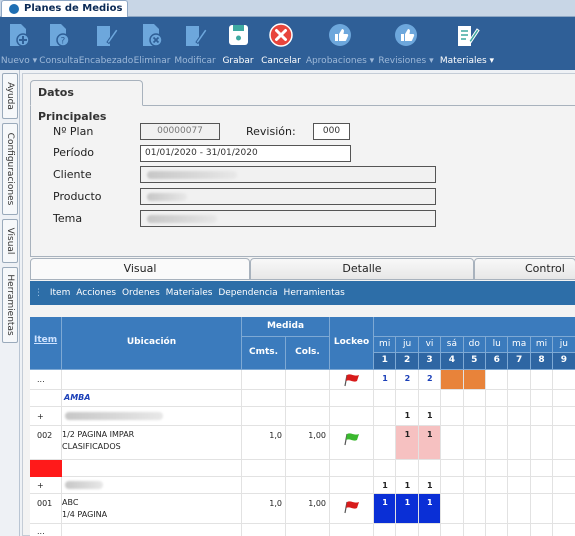  Describe the element at coordinates (152, 343) in the screenshot. I see `header-ubicacion: Ubicación` at that location.